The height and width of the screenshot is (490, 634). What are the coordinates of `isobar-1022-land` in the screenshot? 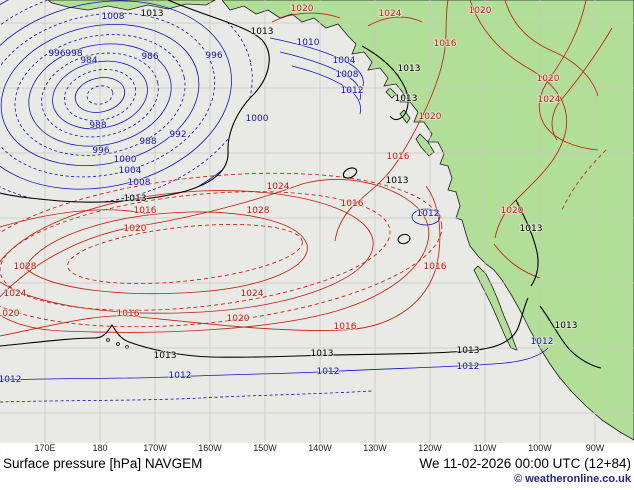 It's located at (584, 180).